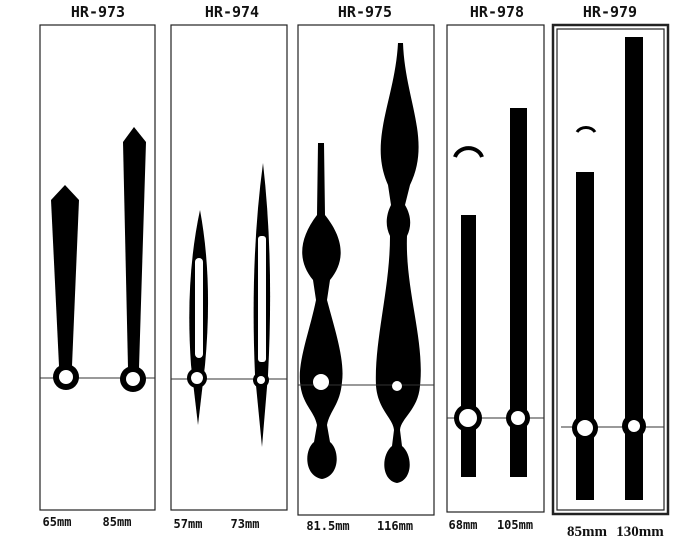  What do you see at coordinates (610, 12) in the screenshot?
I see `panel-title: HR-979` at bounding box center [610, 12].